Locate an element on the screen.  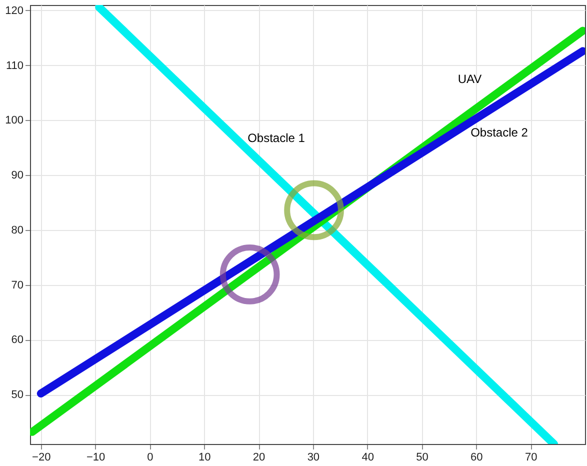
series-label: Obstacle 1 is located at coordinates (277, 138).